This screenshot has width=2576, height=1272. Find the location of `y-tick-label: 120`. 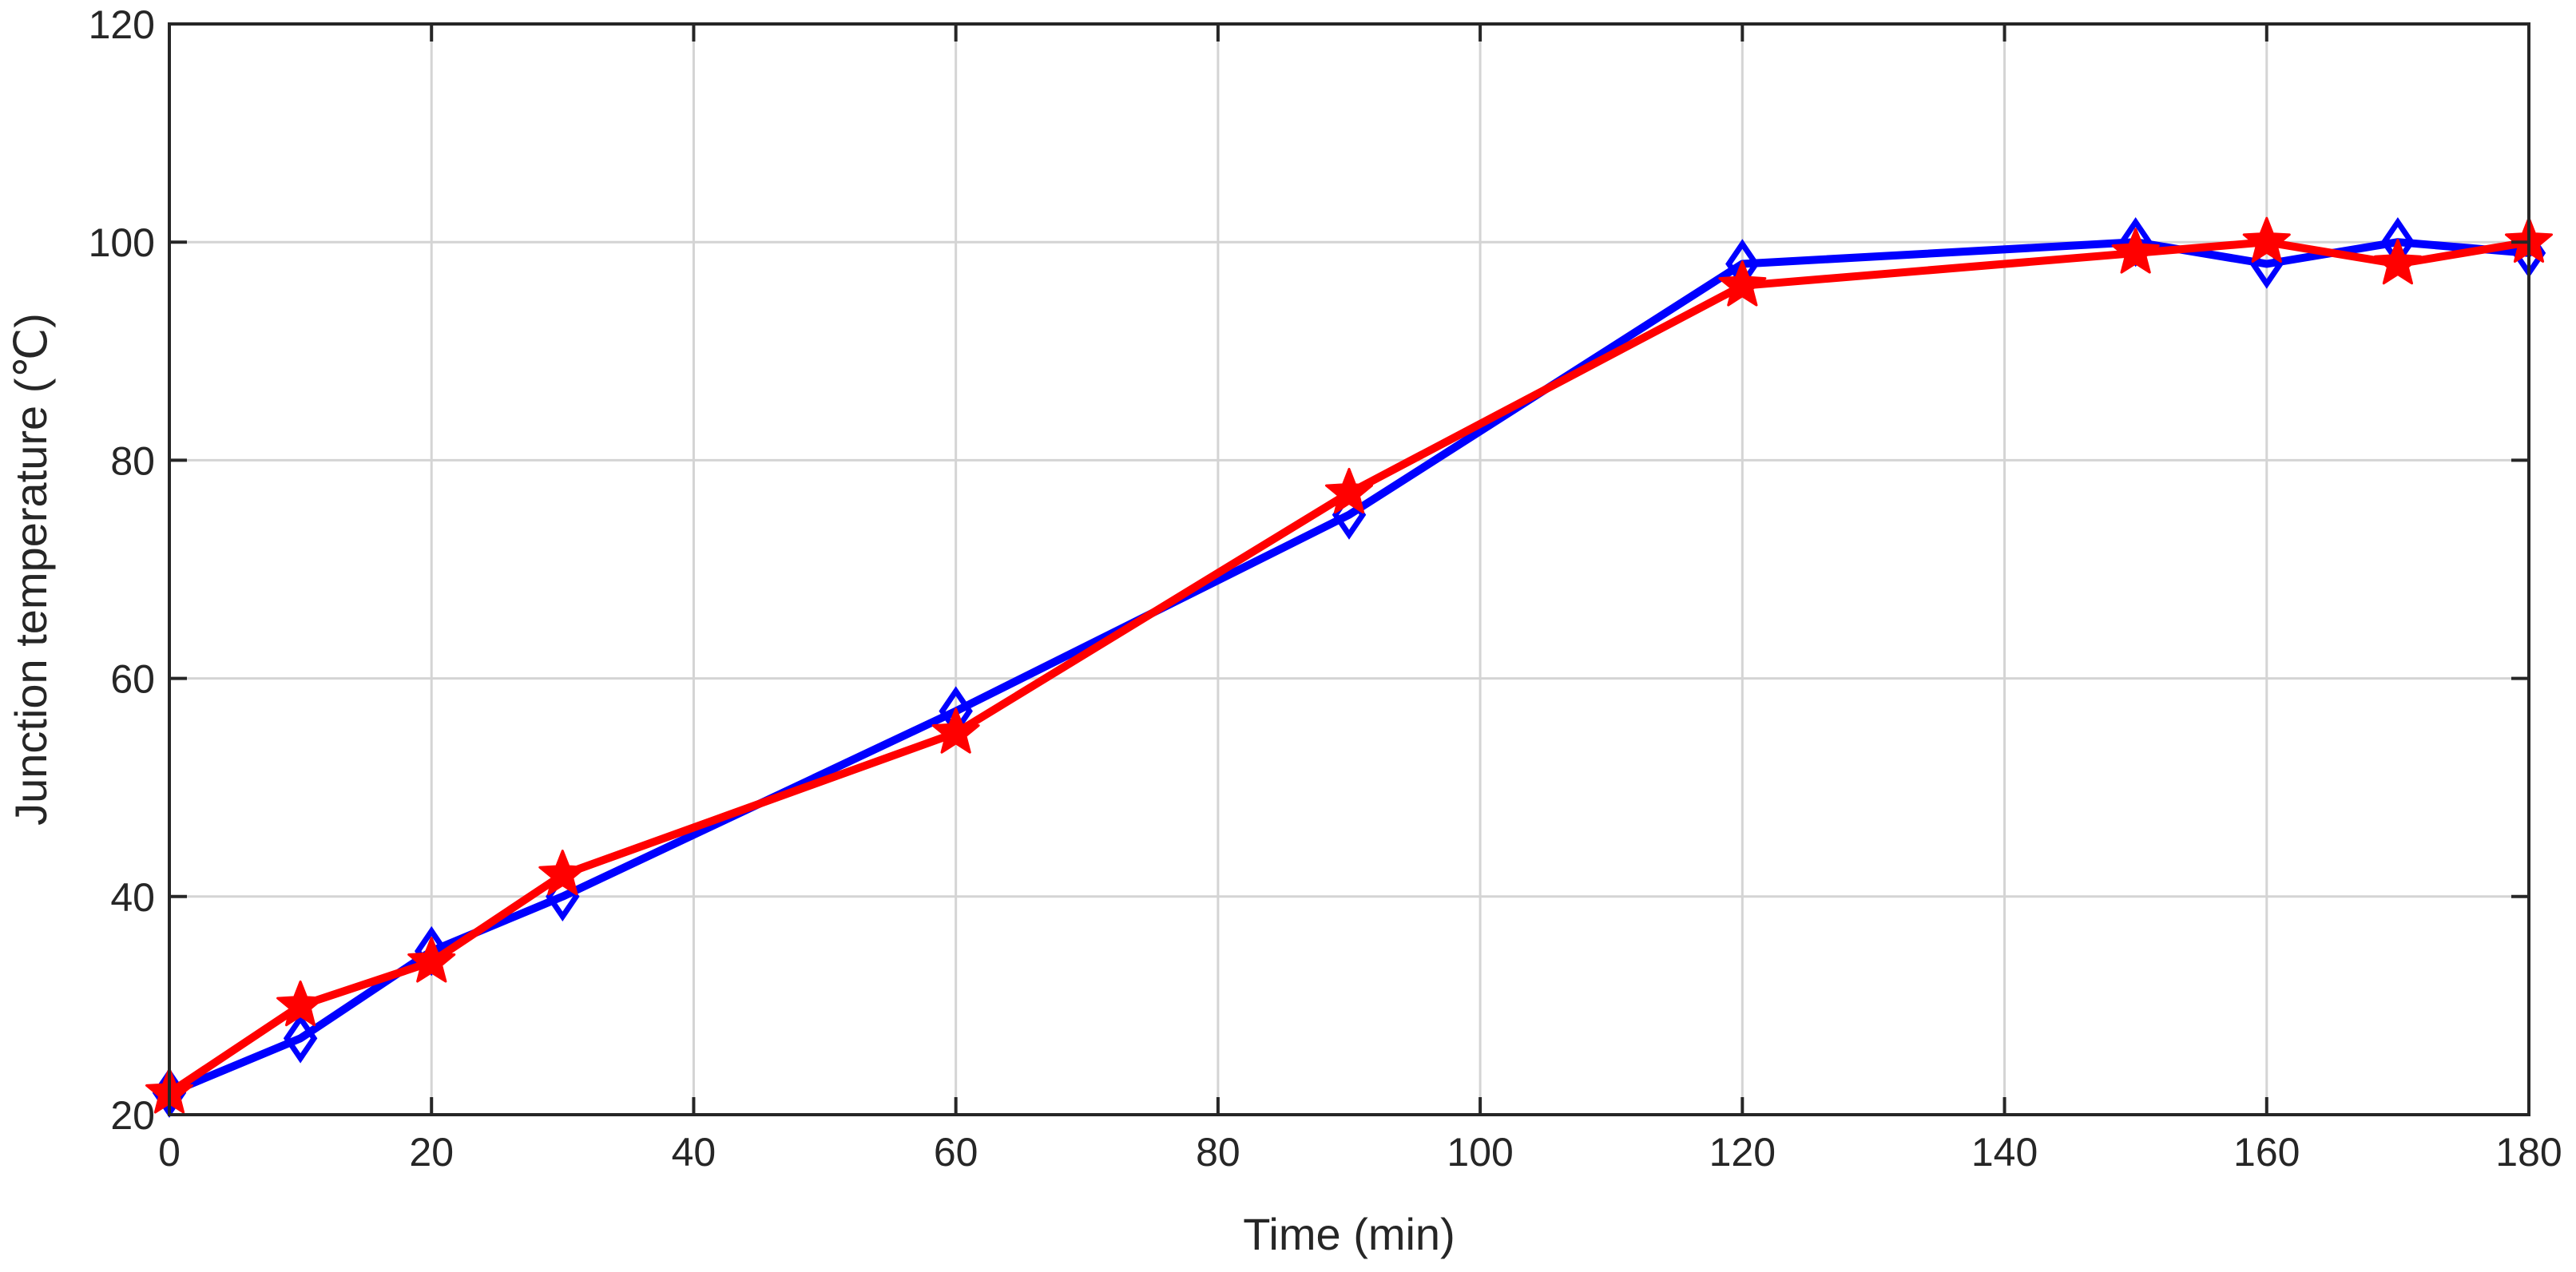

y-tick-label: 120 is located at coordinates (122, 24).